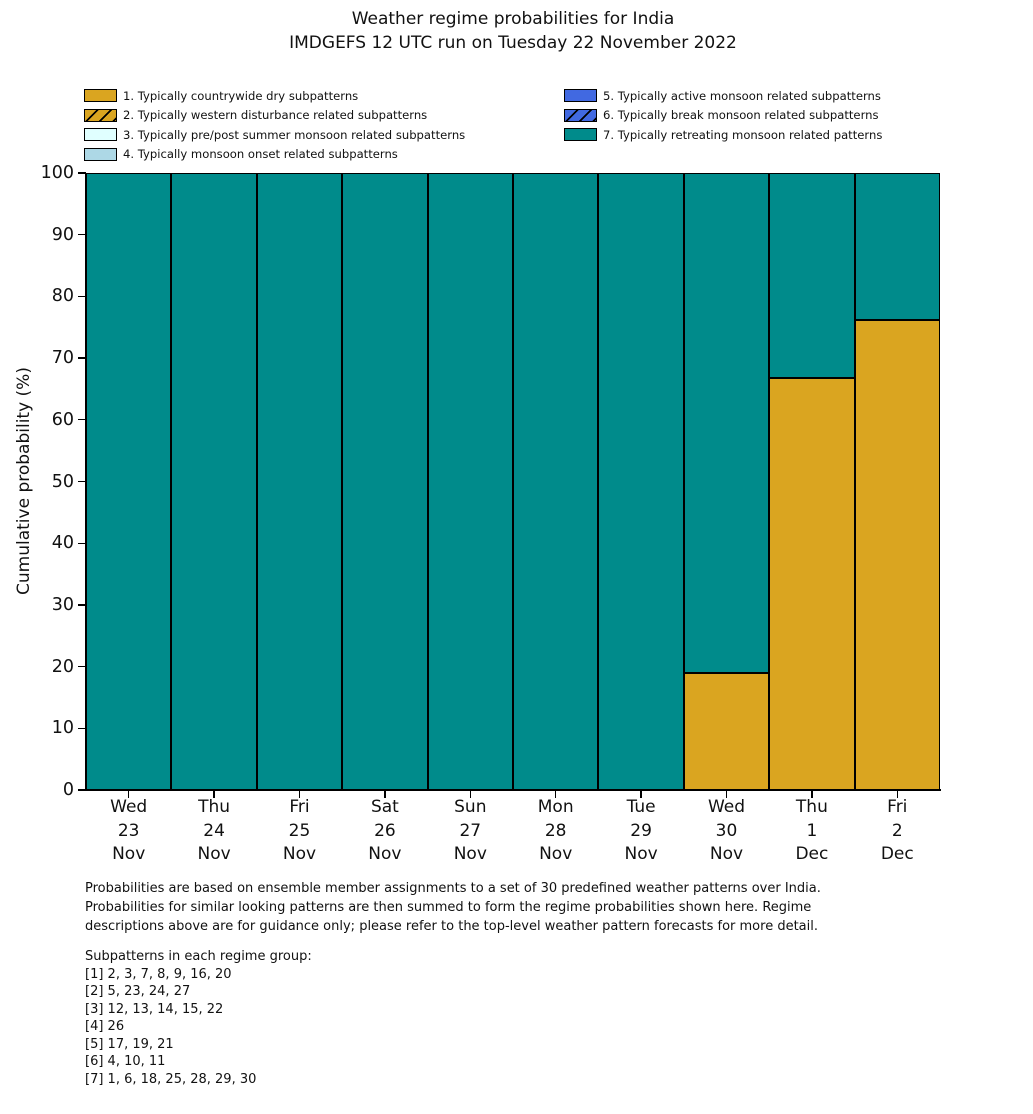  I want to click on x-tick-label: Thu 1 Dec, so click(812, 831).